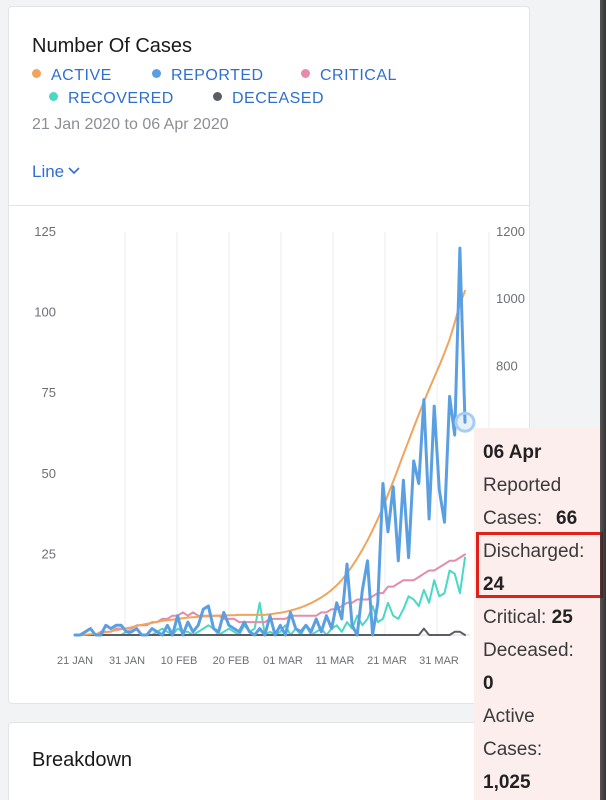  I want to click on discharged-highlight-box, so click(539, 565).